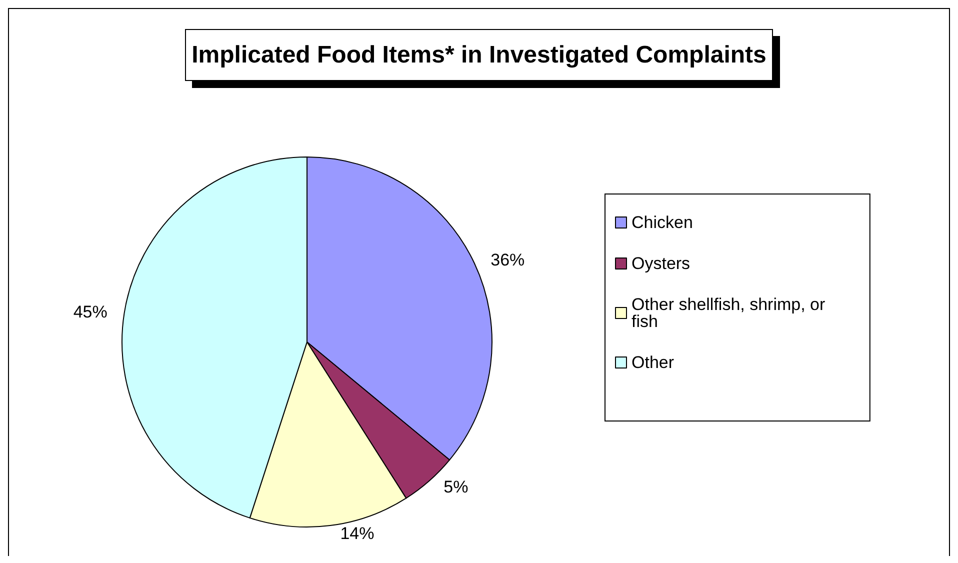 The height and width of the screenshot is (563, 958). Describe the element at coordinates (662, 222) in the screenshot. I see `legend-label: Chicken` at that location.